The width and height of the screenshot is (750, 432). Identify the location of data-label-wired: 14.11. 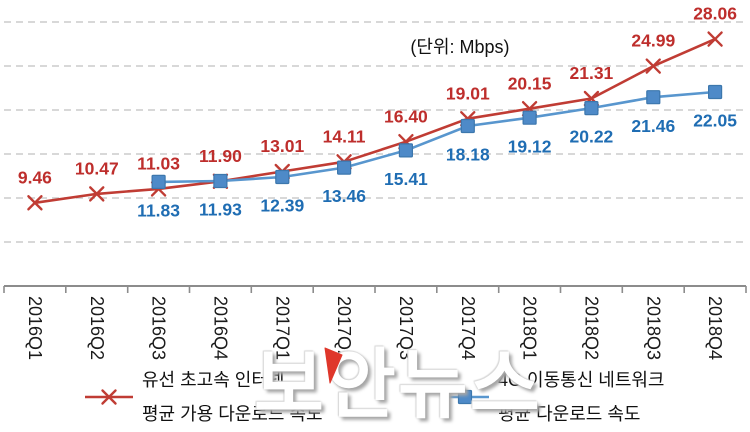
(344, 136).